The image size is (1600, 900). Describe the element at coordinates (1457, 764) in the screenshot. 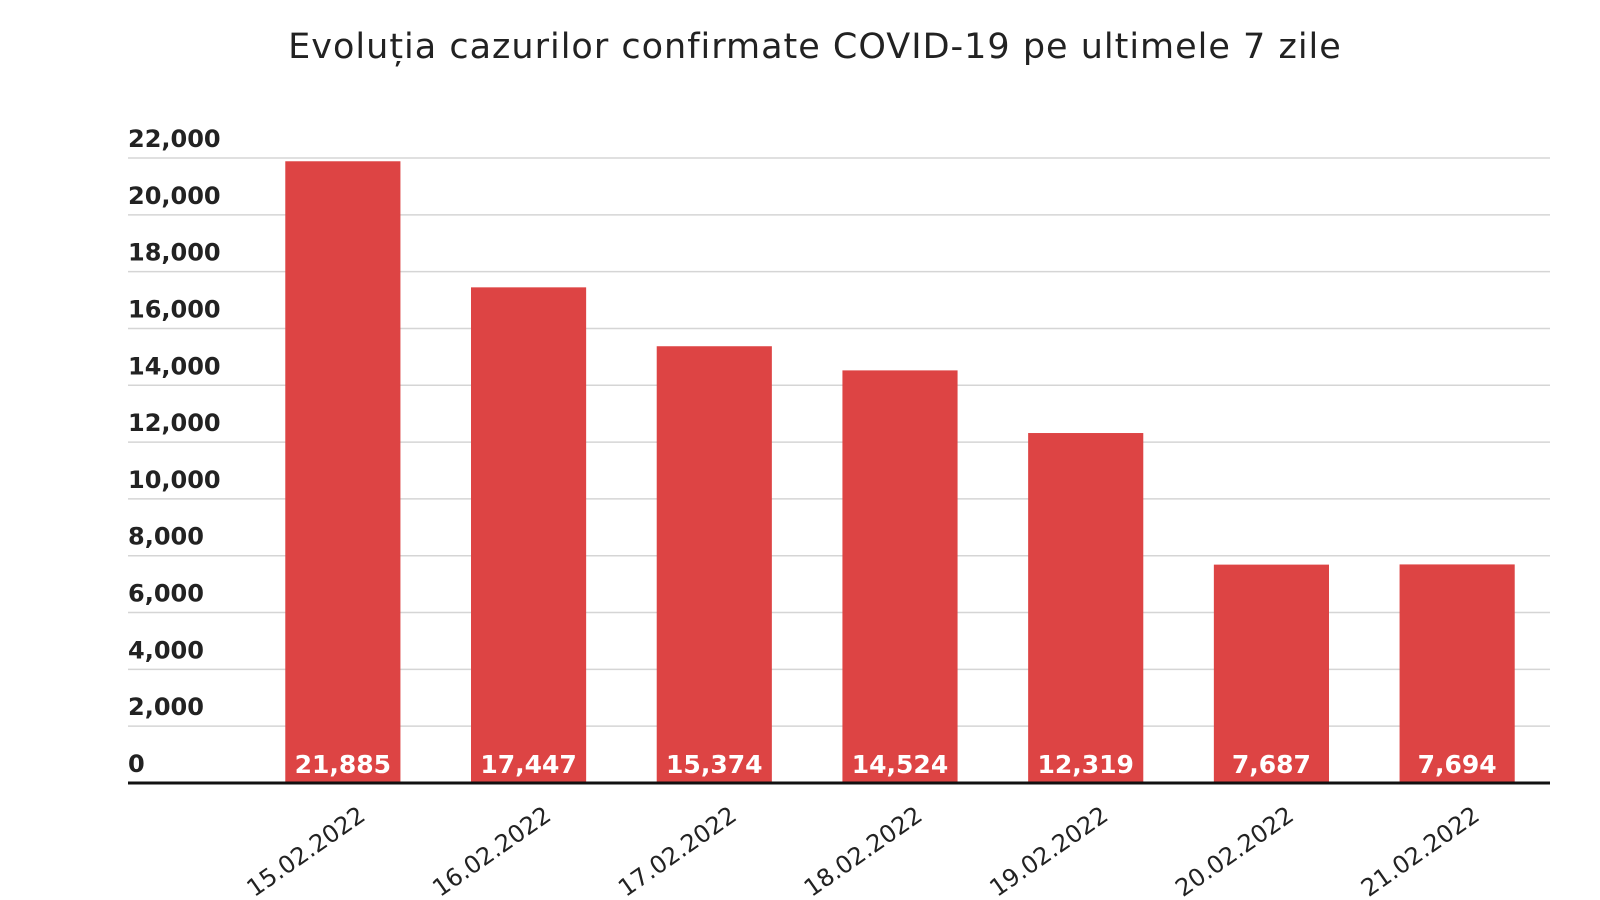

I see `value-label: 7,694` at that location.